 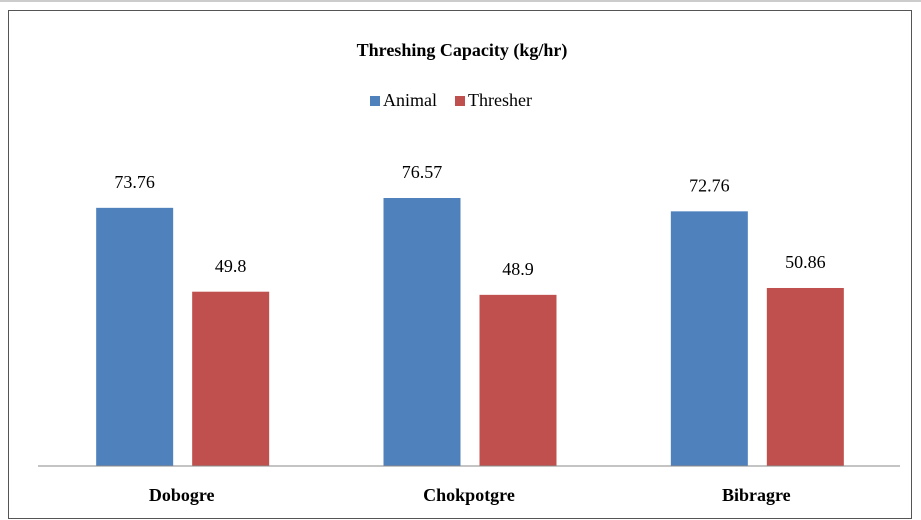 I want to click on data-label: 48.9, so click(x=518, y=269).